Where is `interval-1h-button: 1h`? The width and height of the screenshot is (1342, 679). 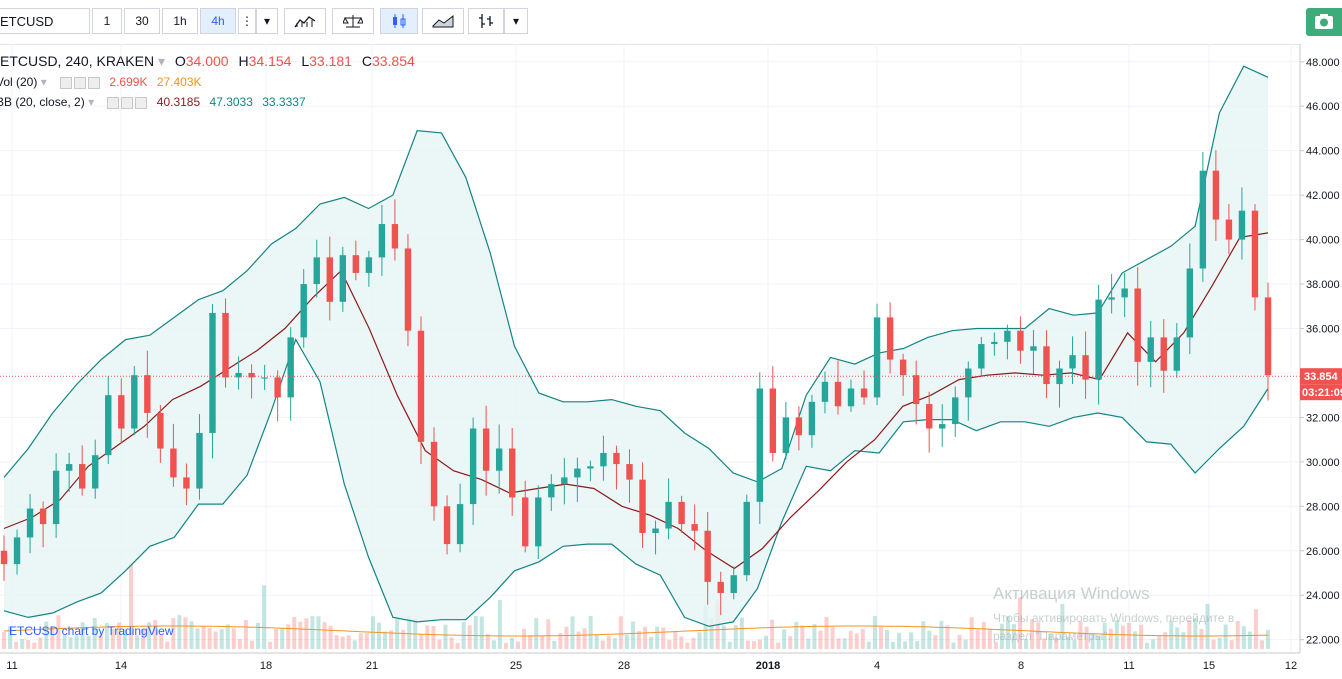
interval-1h-button: 1h is located at coordinates (180, 21).